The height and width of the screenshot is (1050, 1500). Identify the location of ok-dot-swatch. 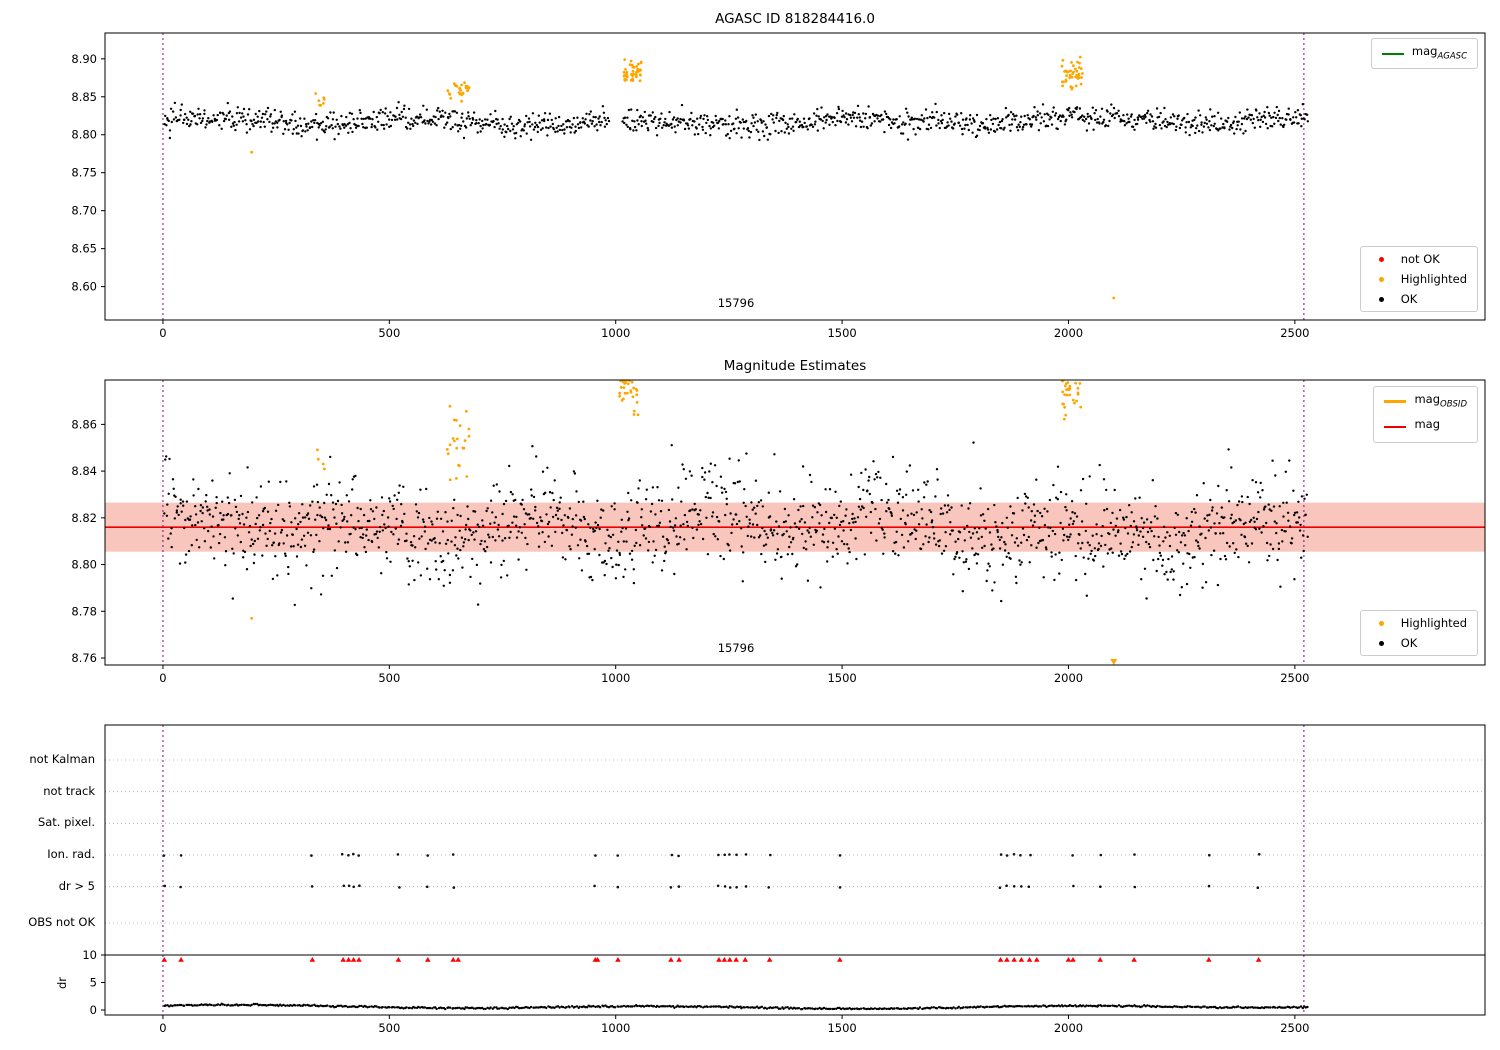
(1382, 299).